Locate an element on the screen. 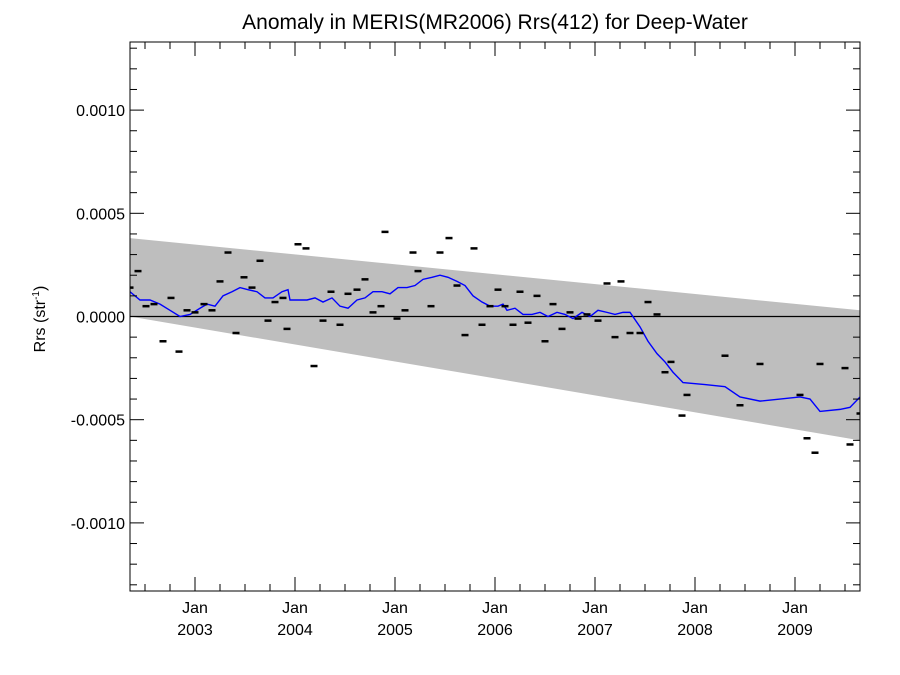 The width and height of the screenshot is (900, 675). y-axis-label-sup: -1 is located at coordinates (36, 295).